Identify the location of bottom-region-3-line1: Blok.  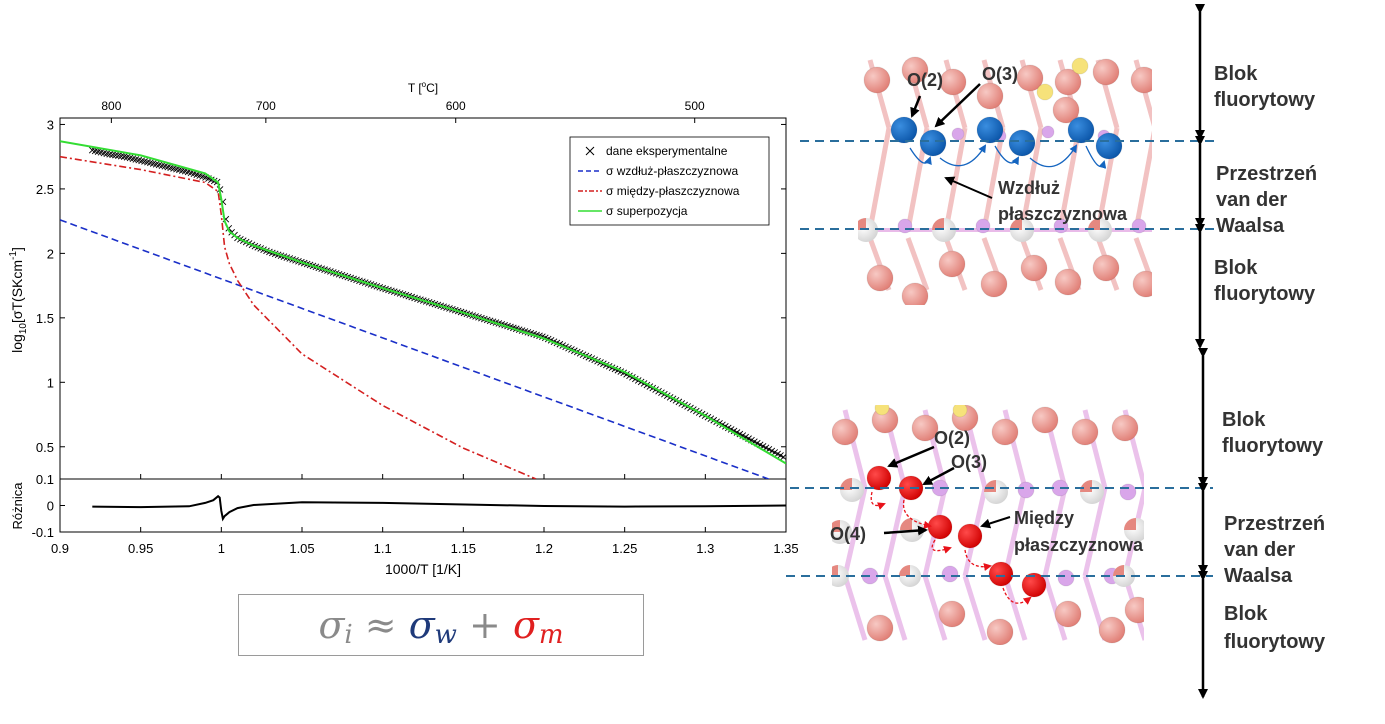
(1246, 614).